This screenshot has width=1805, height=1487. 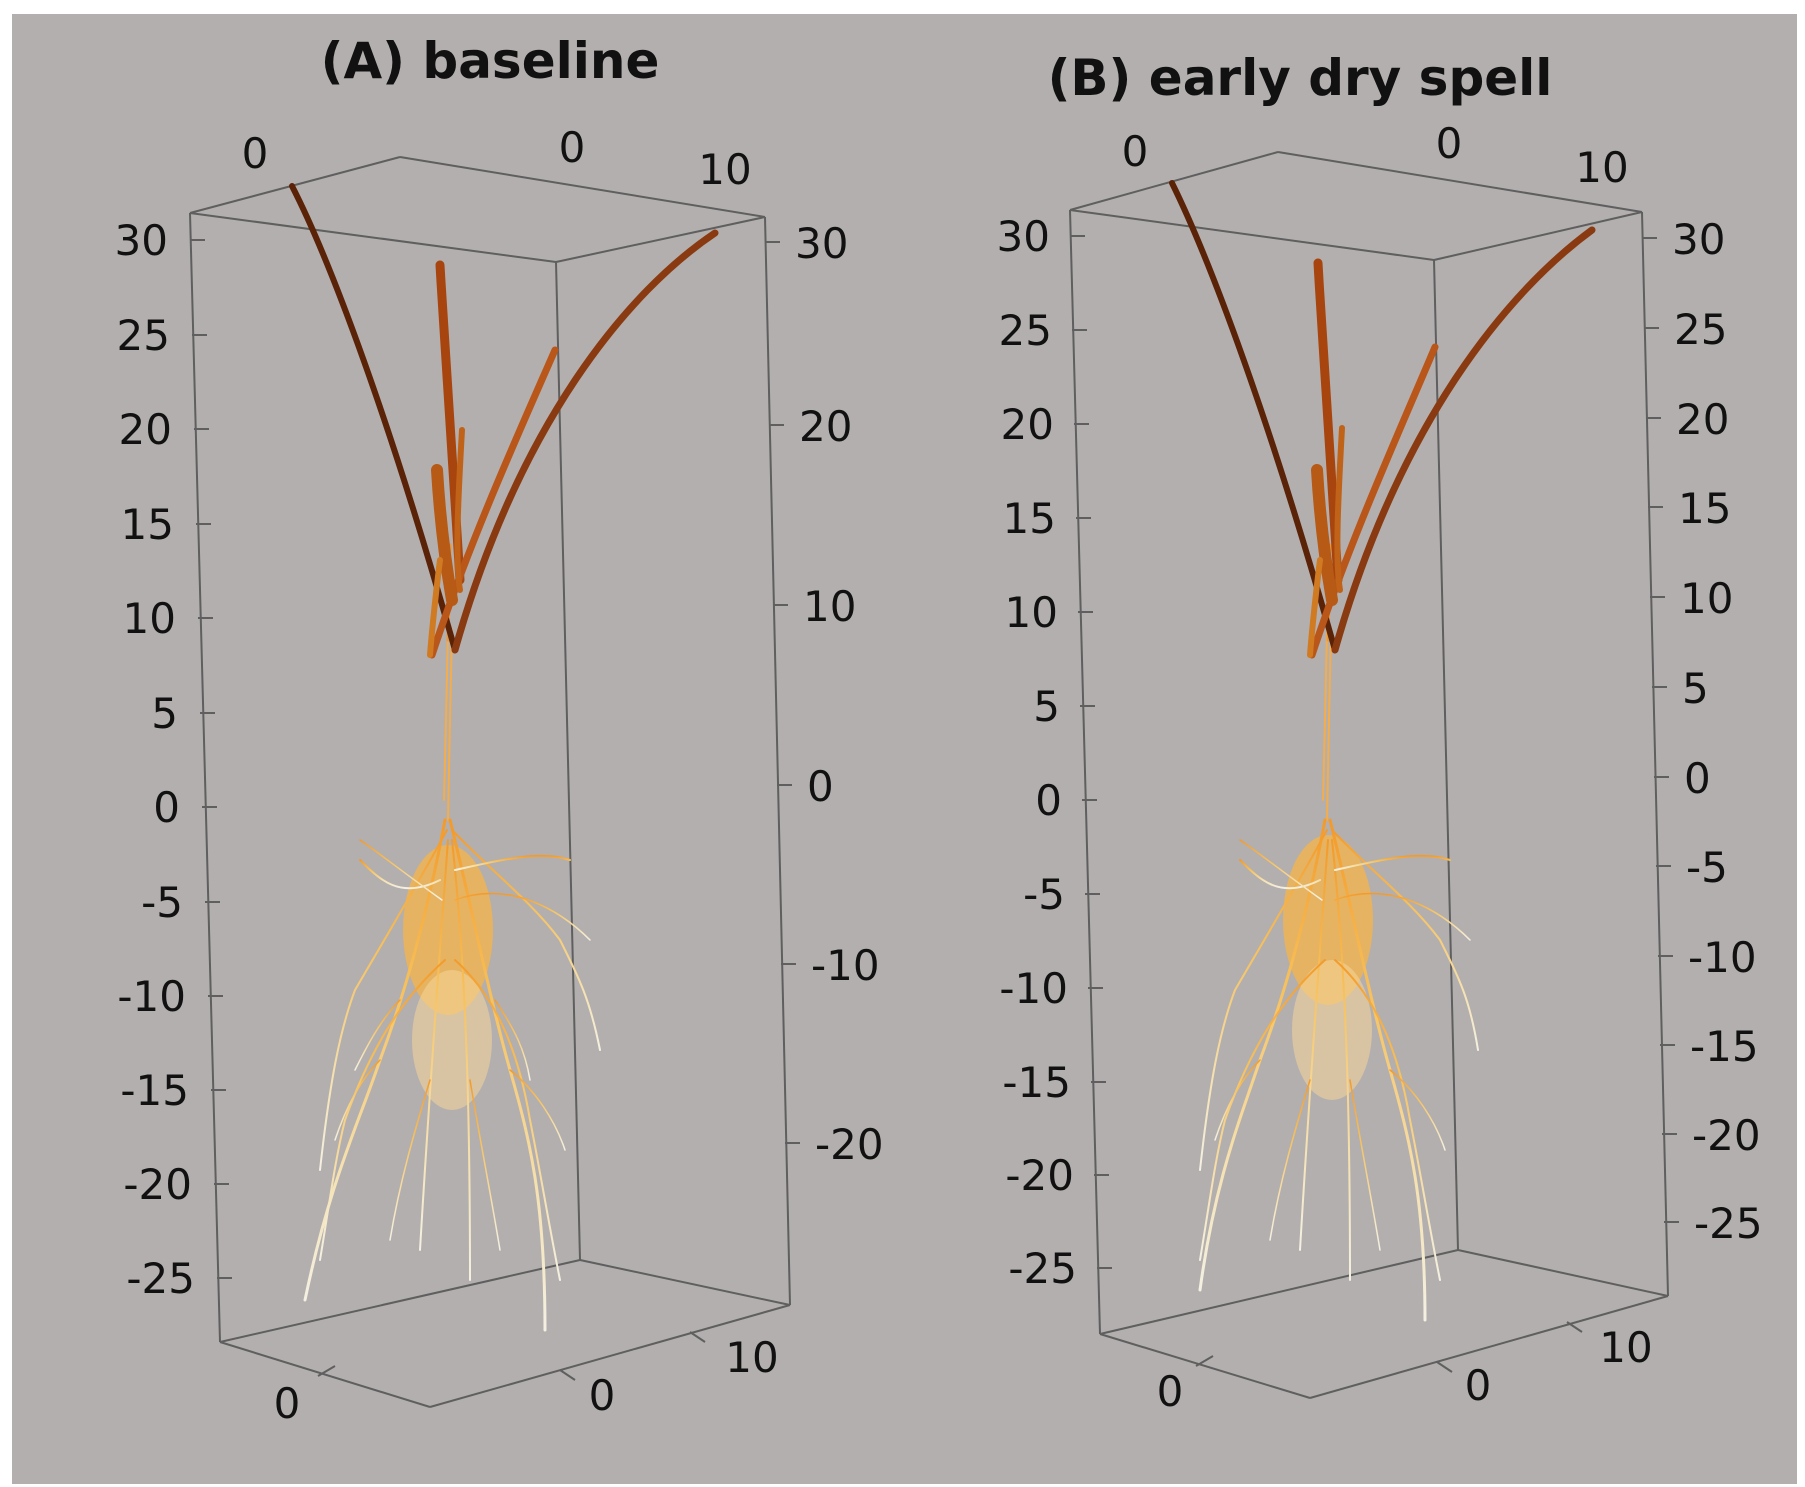 What do you see at coordinates (1707, 867) in the screenshot?
I see `right-tick-label: -5` at bounding box center [1707, 867].